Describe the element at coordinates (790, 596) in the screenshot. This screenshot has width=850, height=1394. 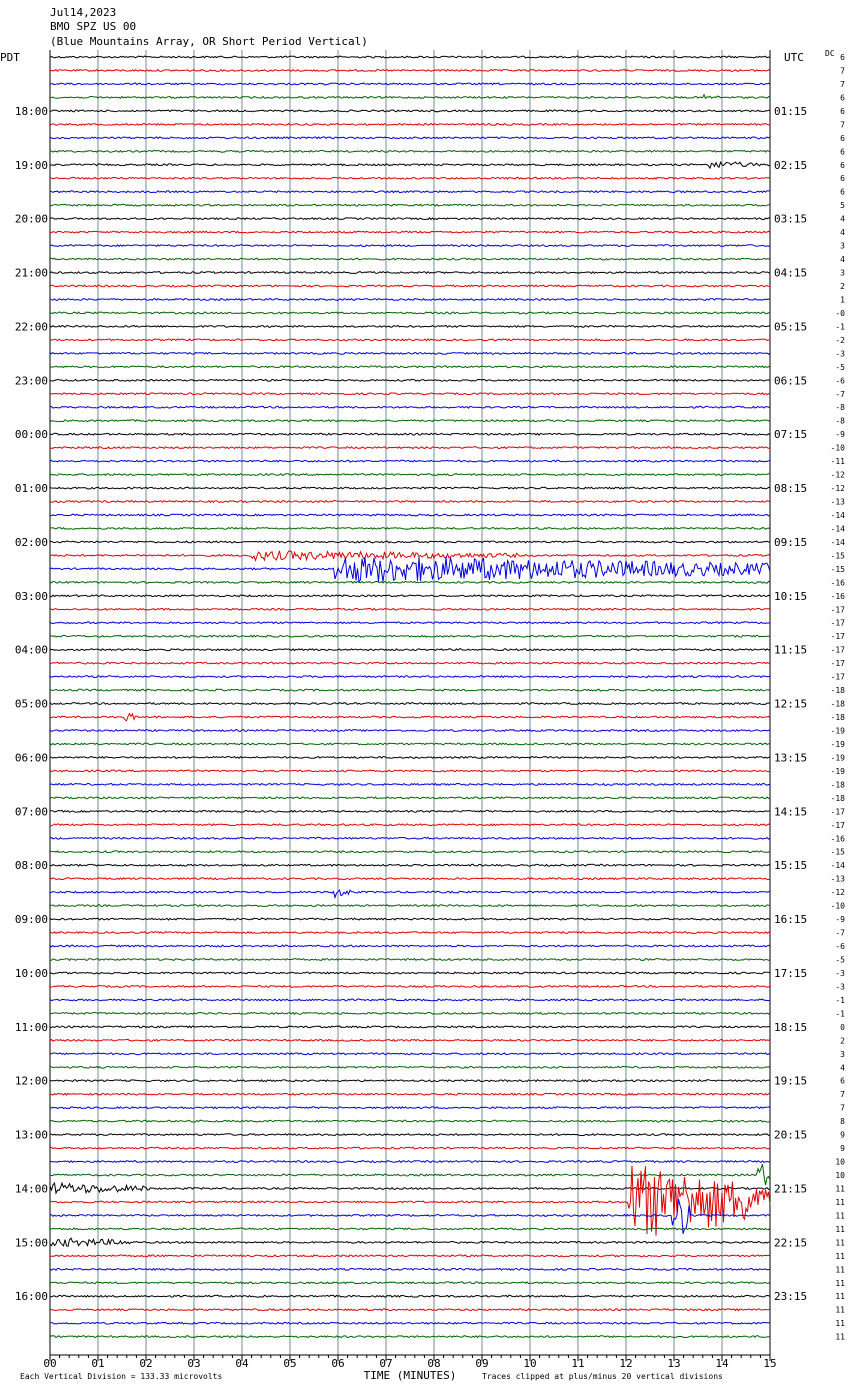
I see `right-time-label: 10:15` at that location.